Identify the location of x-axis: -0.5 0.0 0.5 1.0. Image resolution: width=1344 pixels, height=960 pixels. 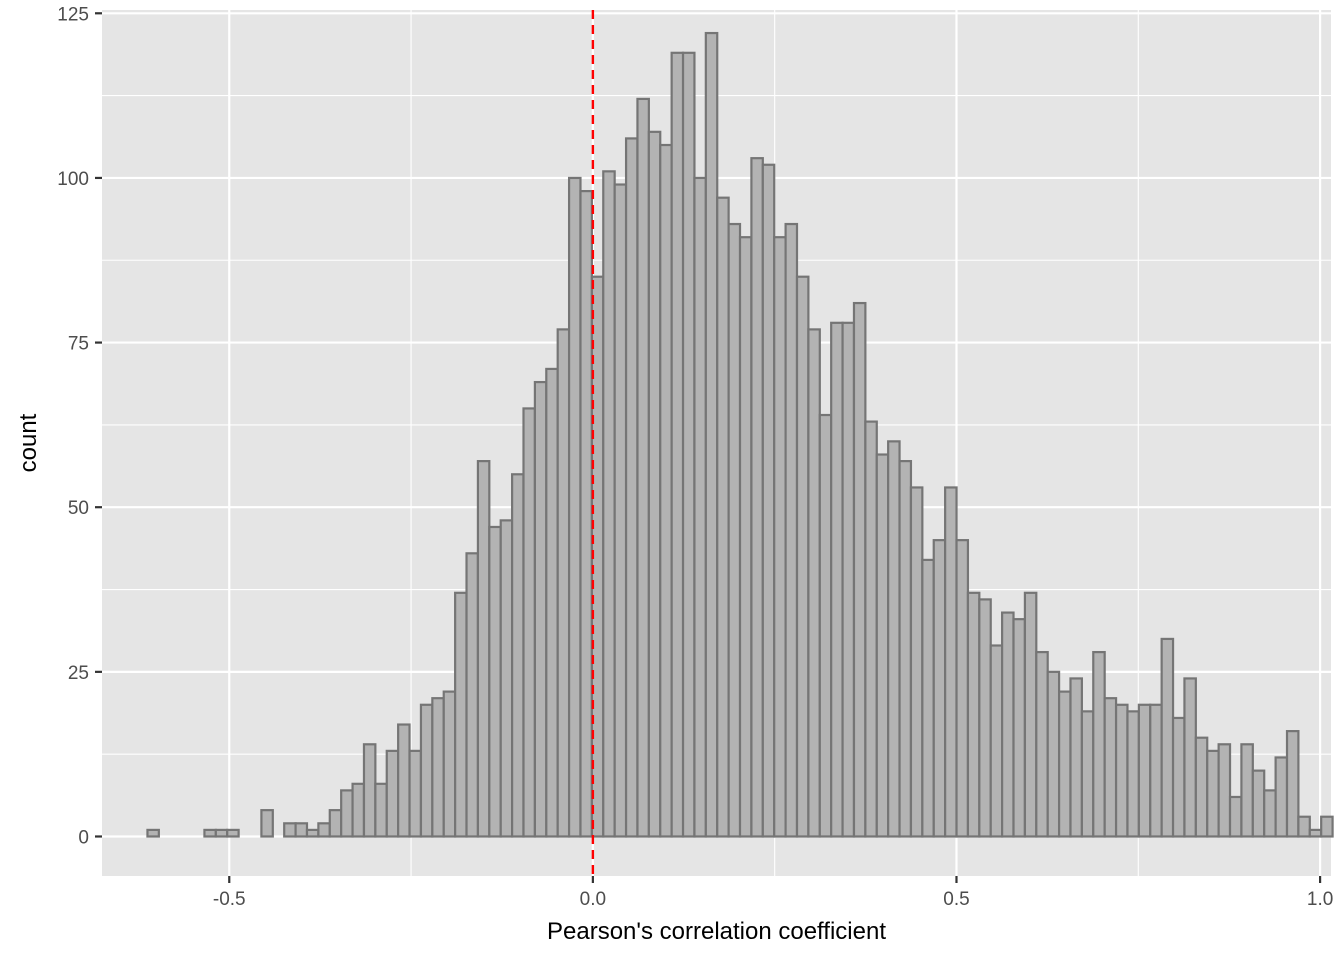
(773, 893).